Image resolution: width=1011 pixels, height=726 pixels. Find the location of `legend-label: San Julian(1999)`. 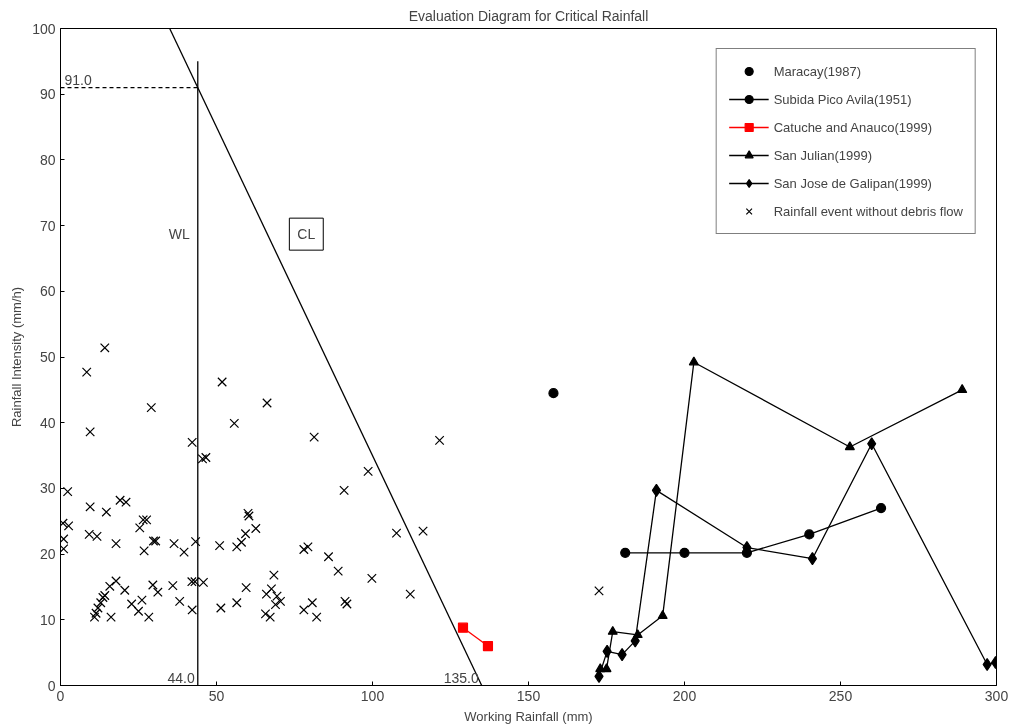

legend-label: San Julian(1999) is located at coordinates (822, 155).